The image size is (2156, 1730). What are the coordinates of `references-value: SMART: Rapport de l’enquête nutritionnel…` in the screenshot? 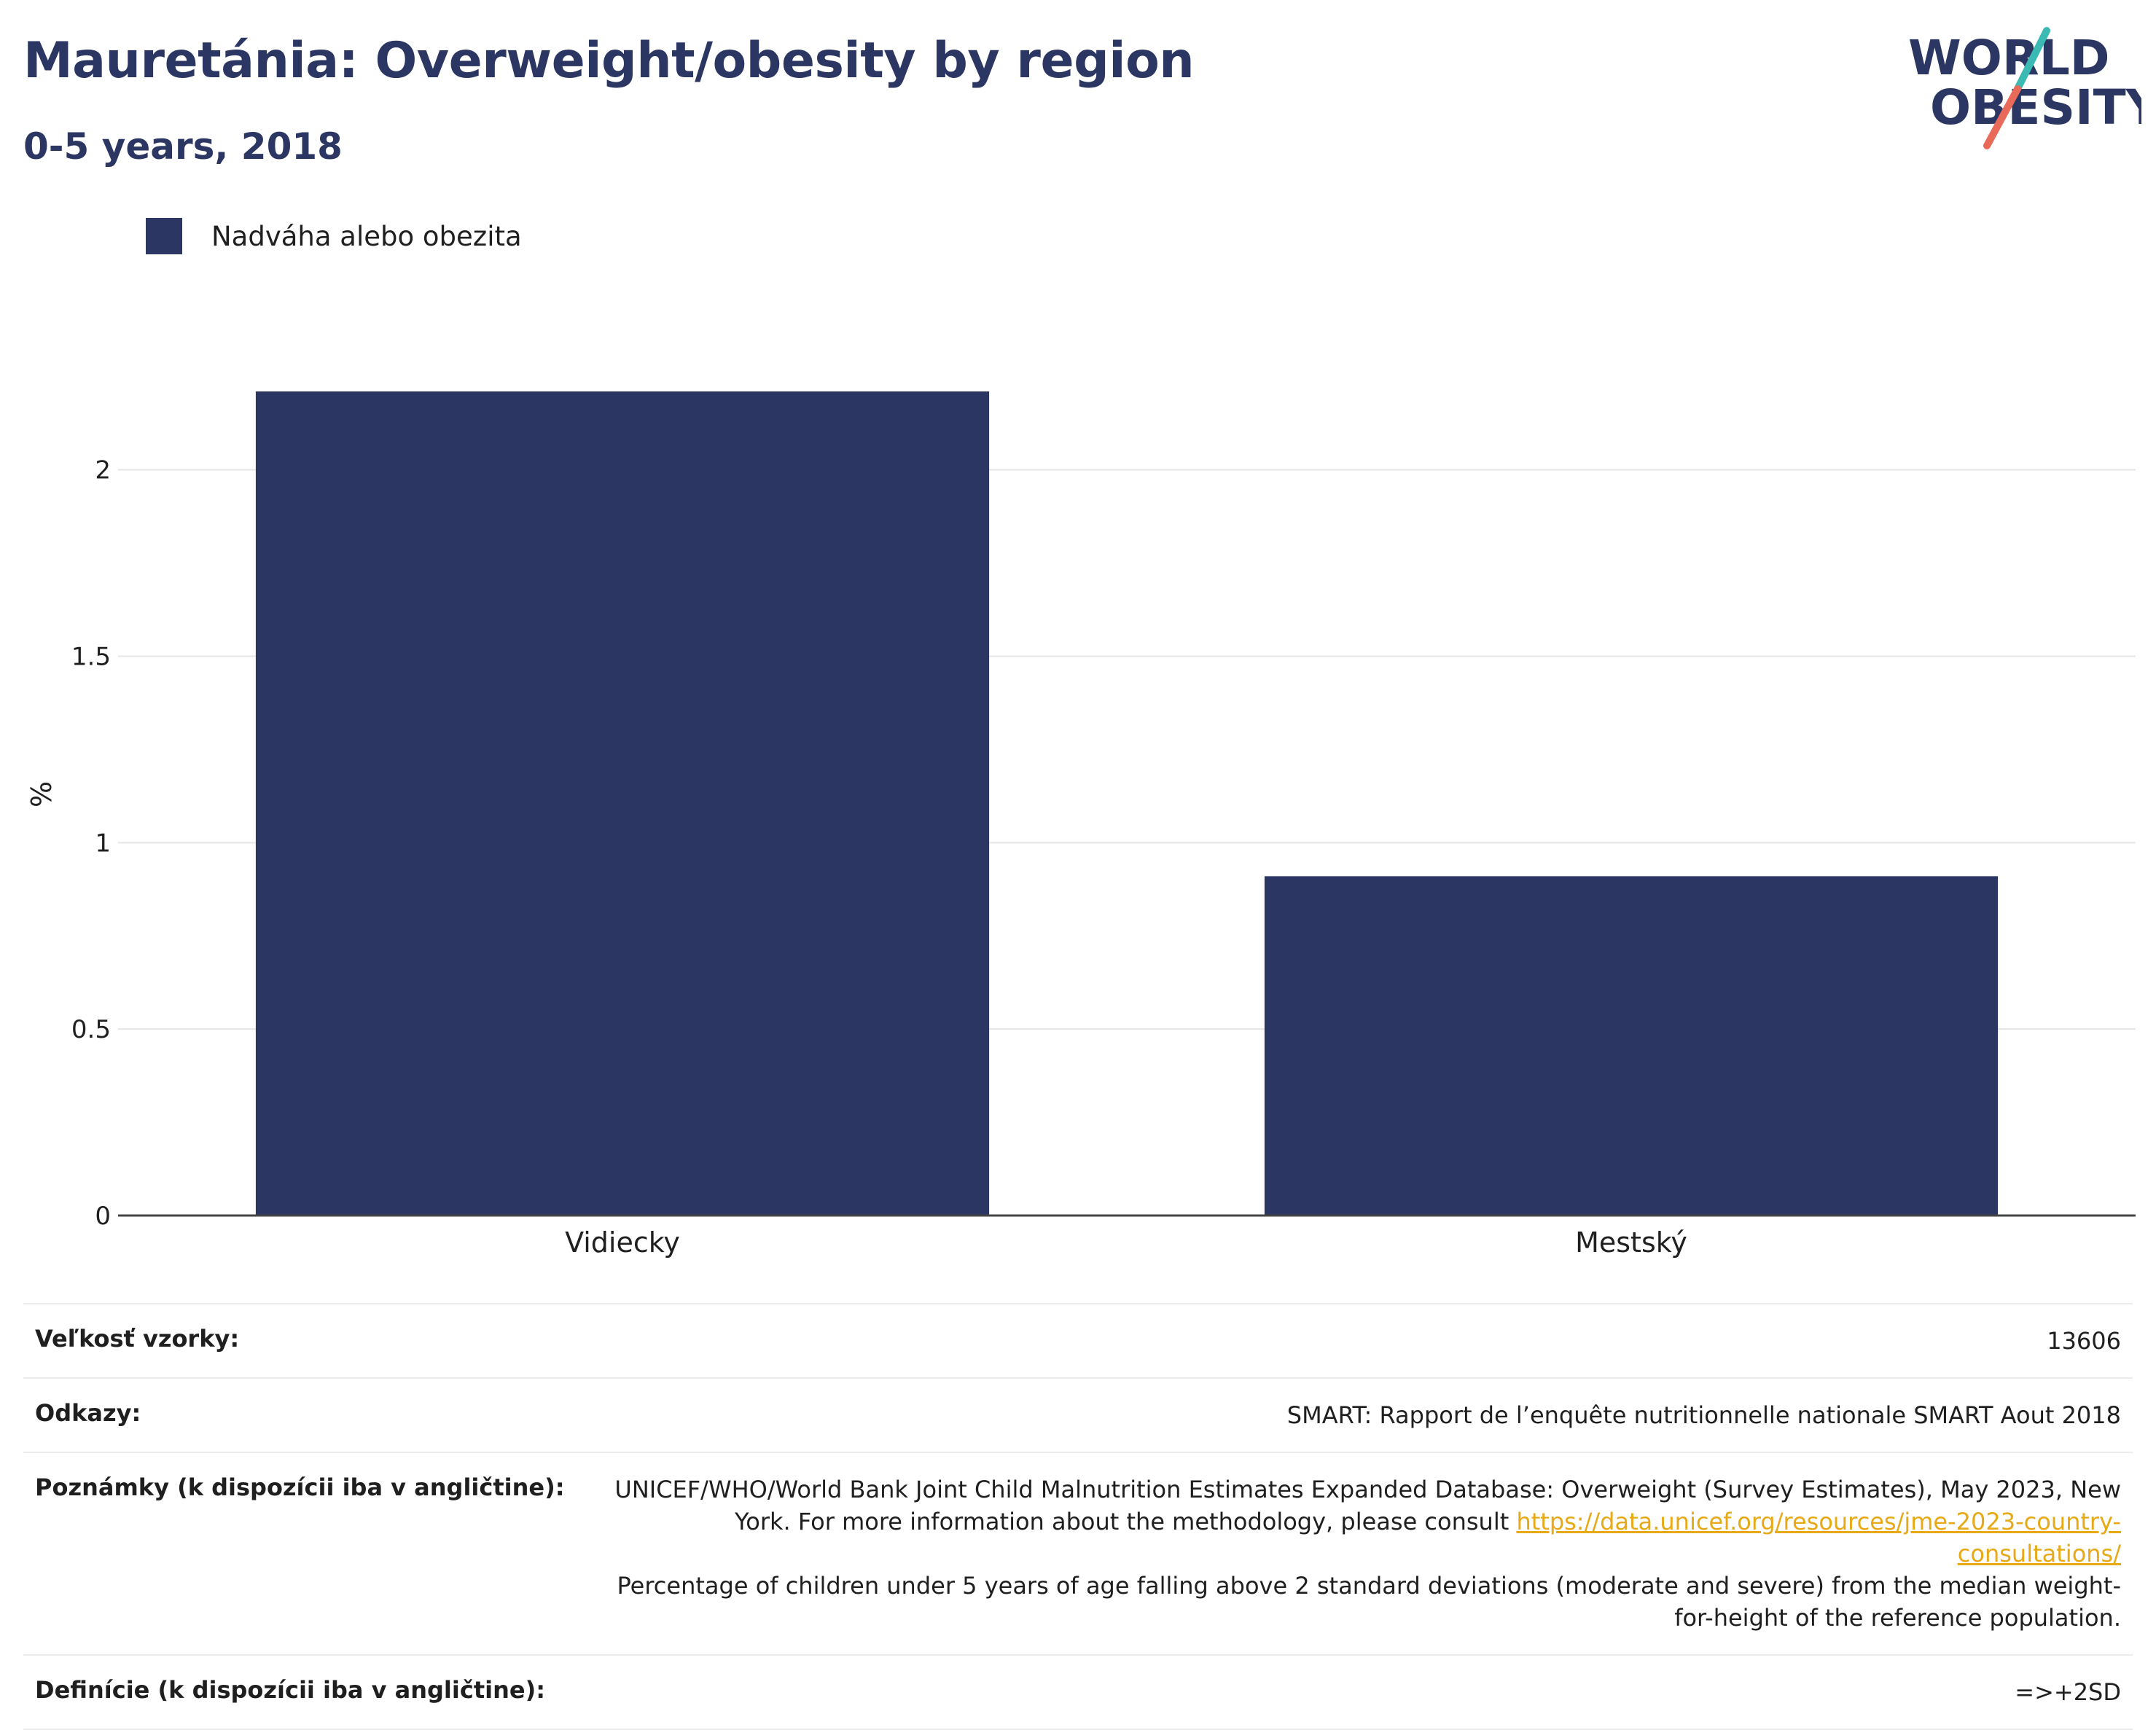 It's located at (1354, 1415).